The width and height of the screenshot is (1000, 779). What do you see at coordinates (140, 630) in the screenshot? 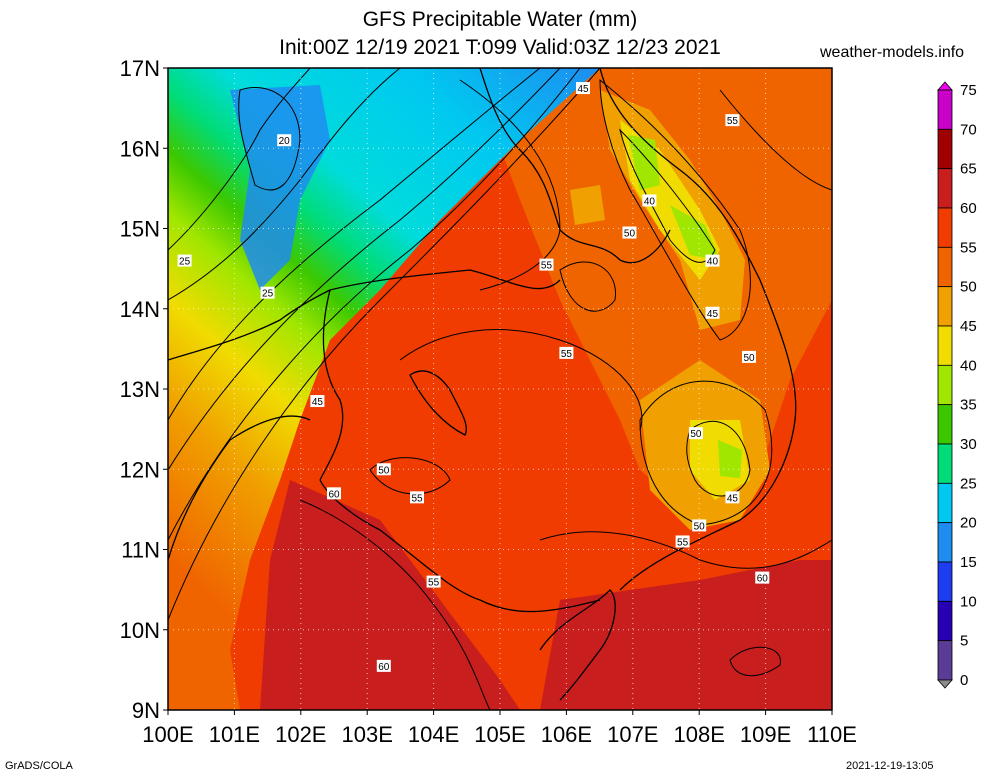
I see `lat-label: 10N` at bounding box center [140, 630].